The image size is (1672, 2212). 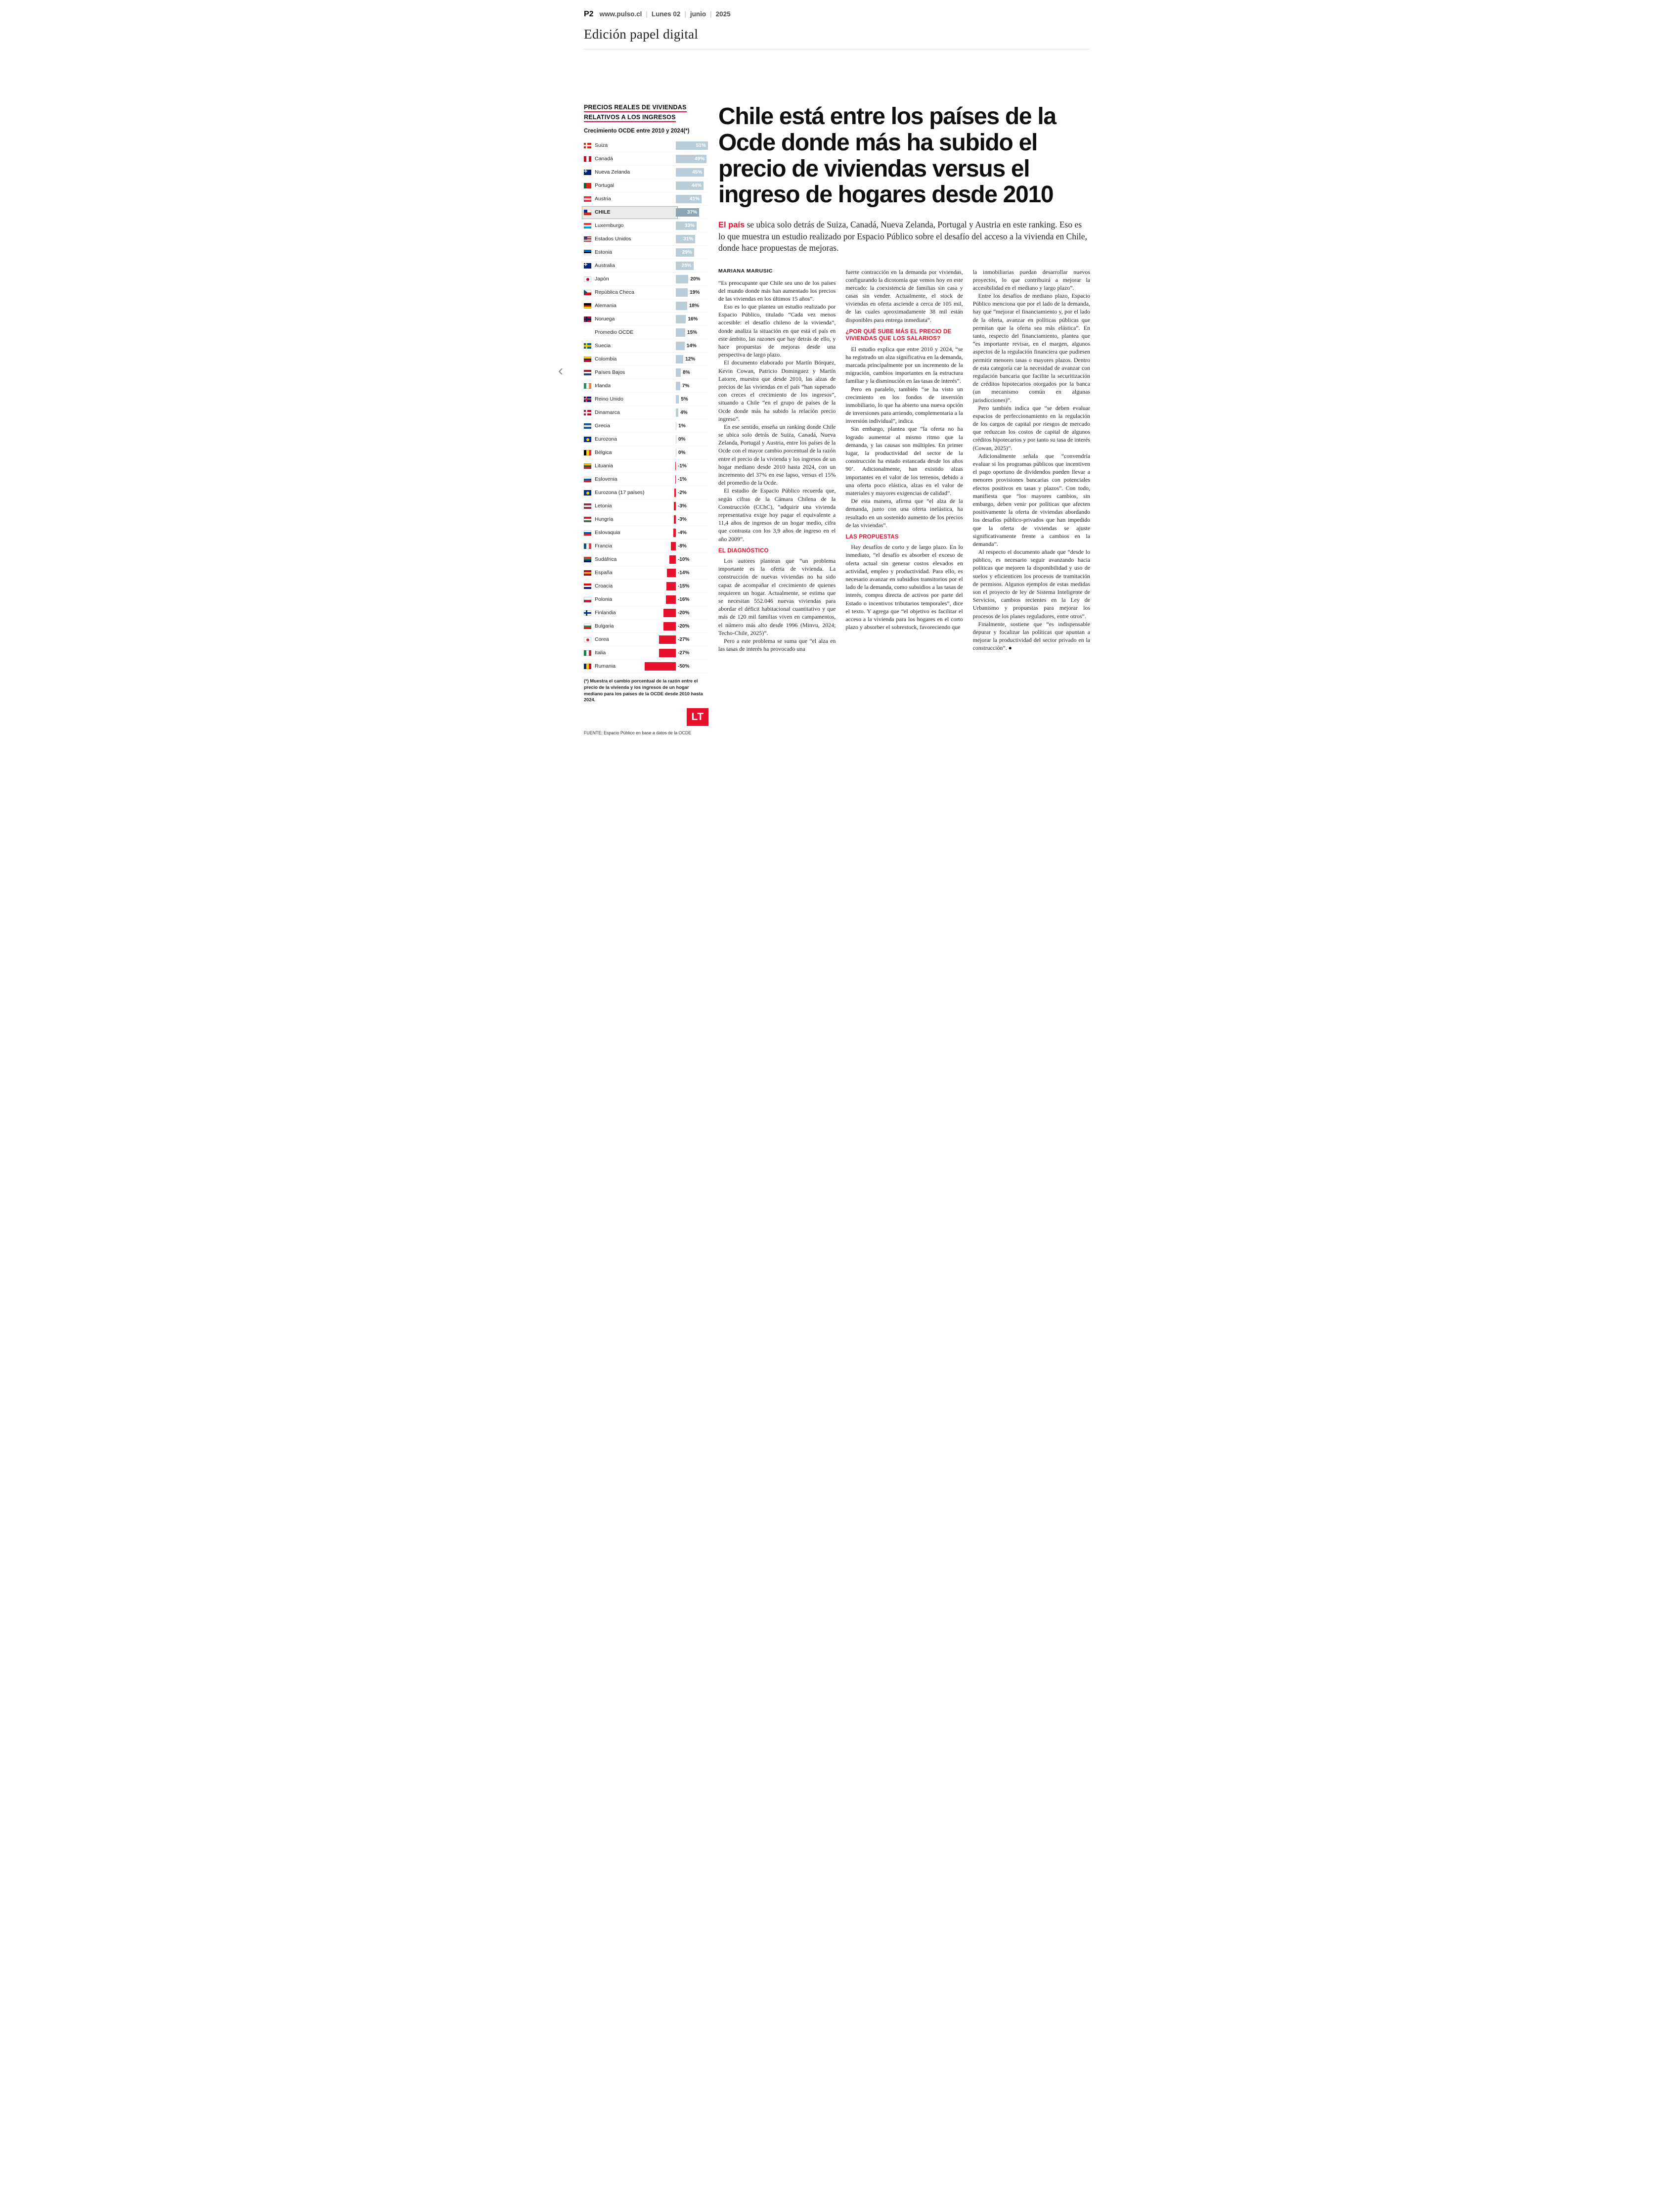 What do you see at coordinates (646, 573) in the screenshot?
I see `chart-row: España -14%` at bounding box center [646, 573].